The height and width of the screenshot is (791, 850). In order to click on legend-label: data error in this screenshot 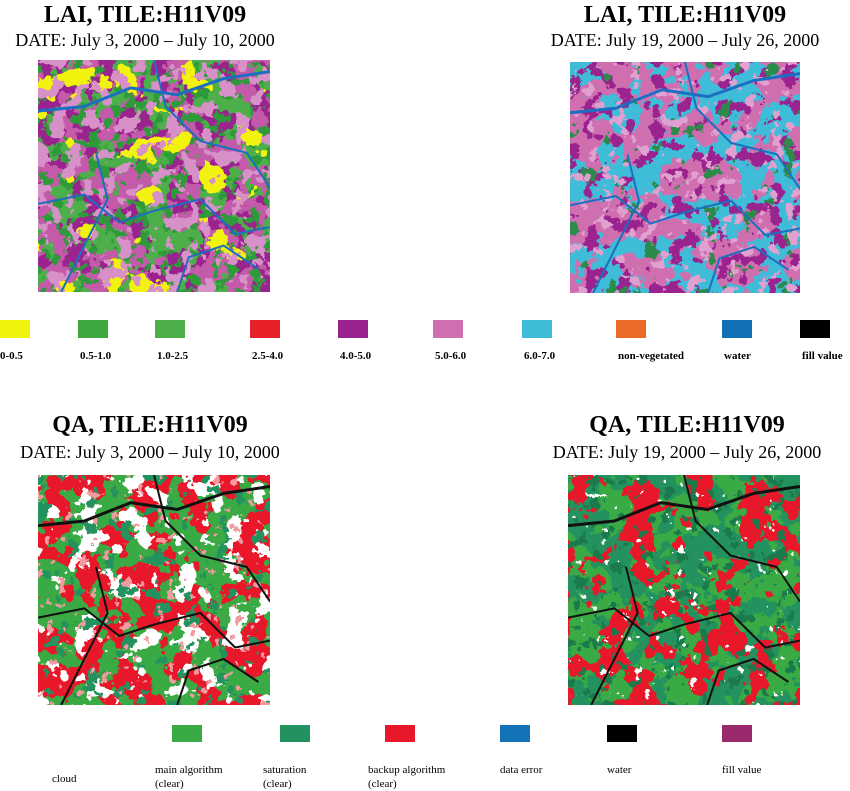, I will do `click(521, 770)`.